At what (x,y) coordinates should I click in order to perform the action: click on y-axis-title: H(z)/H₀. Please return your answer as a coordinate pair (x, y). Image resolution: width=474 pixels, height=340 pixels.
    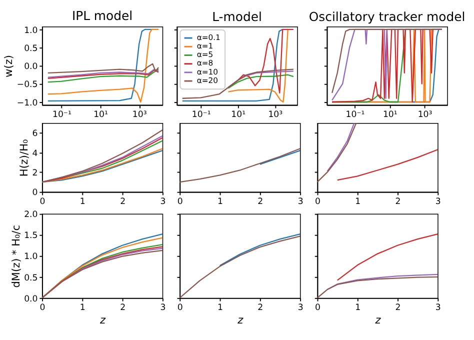
    Looking at the image, I should click on (24, 158).